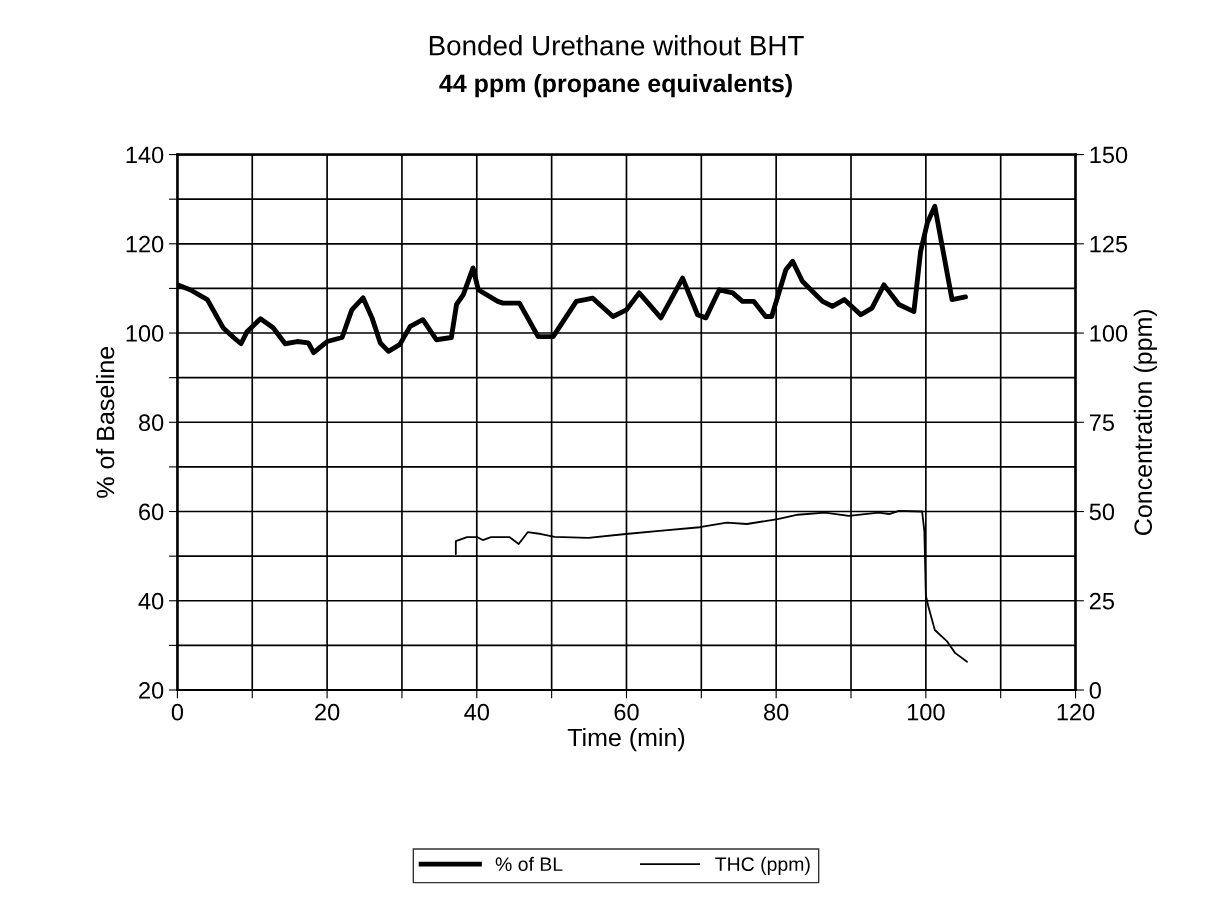  What do you see at coordinates (1109, 155) in the screenshot?
I see `y2-tick-label: 150` at bounding box center [1109, 155].